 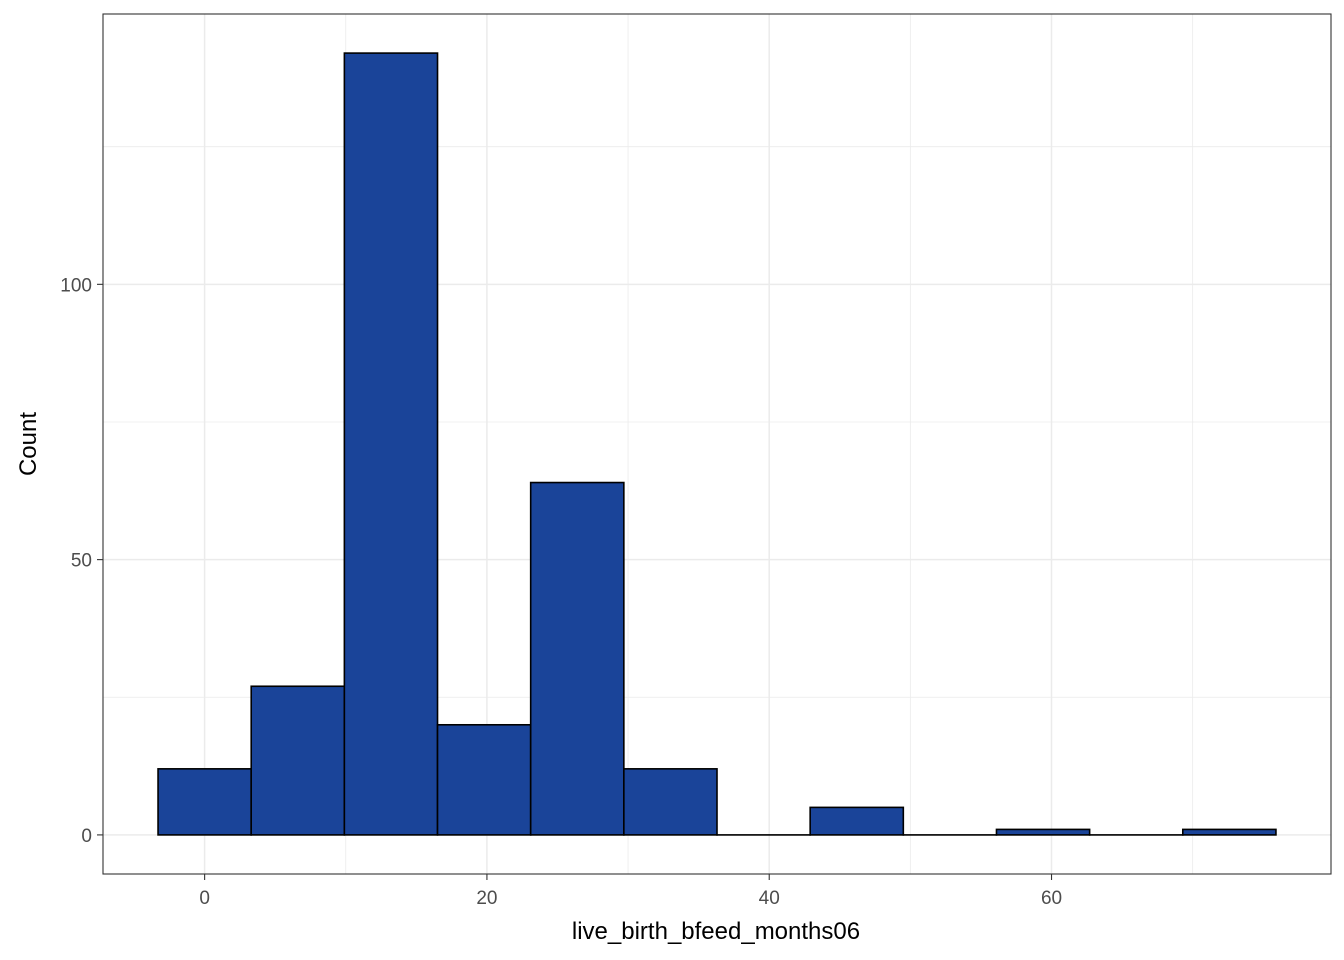 What do you see at coordinates (86, 836) in the screenshot?
I see `y-tick-label: 0` at bounding box center [86, 836].